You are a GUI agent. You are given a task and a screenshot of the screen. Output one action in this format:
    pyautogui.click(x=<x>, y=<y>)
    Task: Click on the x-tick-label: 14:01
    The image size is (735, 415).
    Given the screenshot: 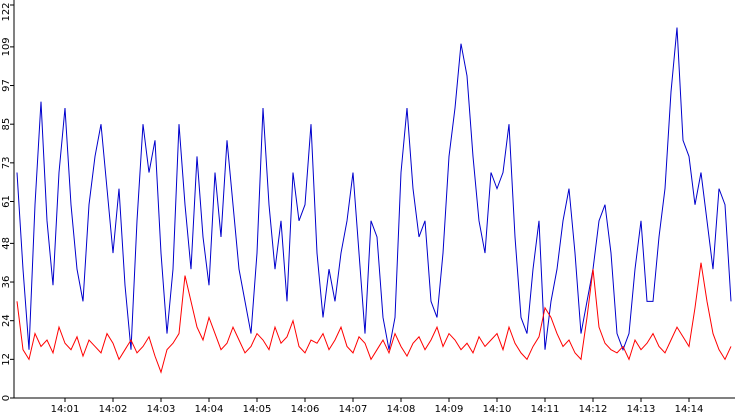 What is the action you would take?
    pyautogui.click(x=65, y=409)
    